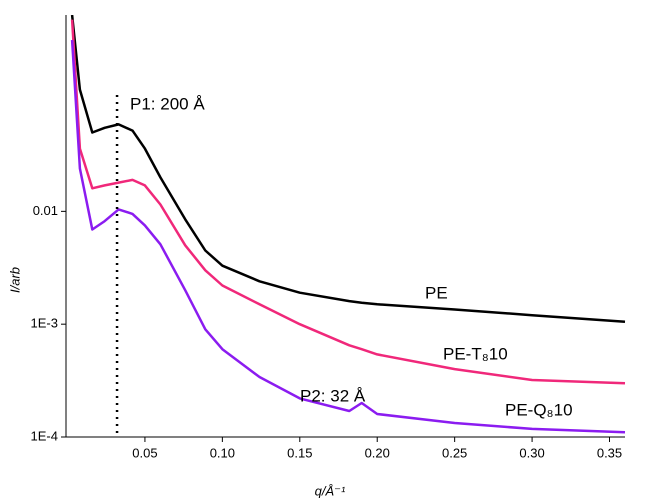 This screenshot has height=502, width=645. I want to click on y-tick-label: 1E-3, so click(44, 323).